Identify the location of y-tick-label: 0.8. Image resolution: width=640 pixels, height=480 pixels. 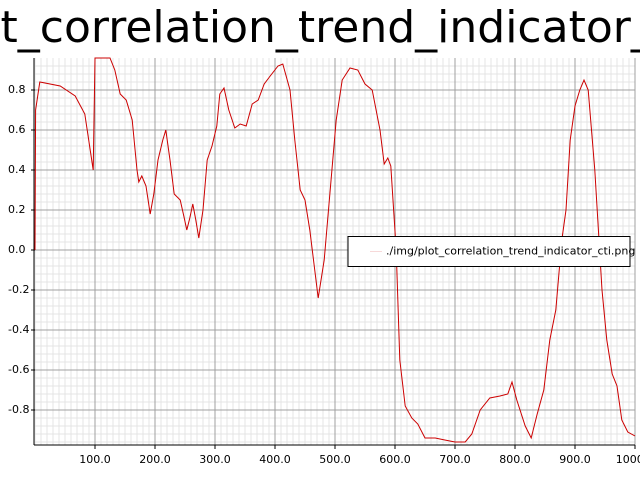
(17, 89).